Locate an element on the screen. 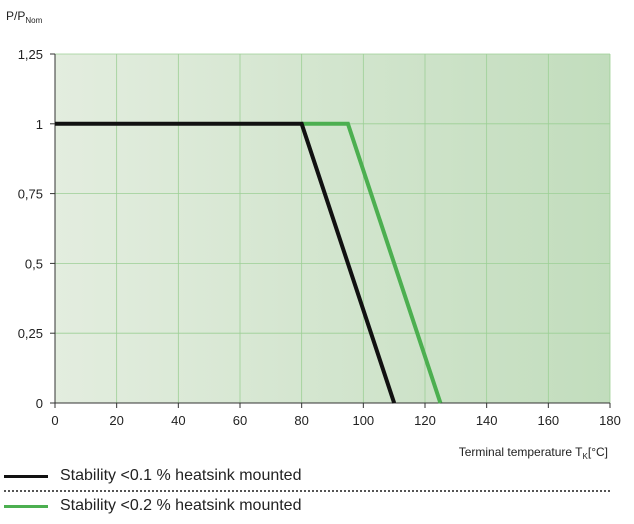  y-axis-title-main: P/P is located at coordinates (15, 16).